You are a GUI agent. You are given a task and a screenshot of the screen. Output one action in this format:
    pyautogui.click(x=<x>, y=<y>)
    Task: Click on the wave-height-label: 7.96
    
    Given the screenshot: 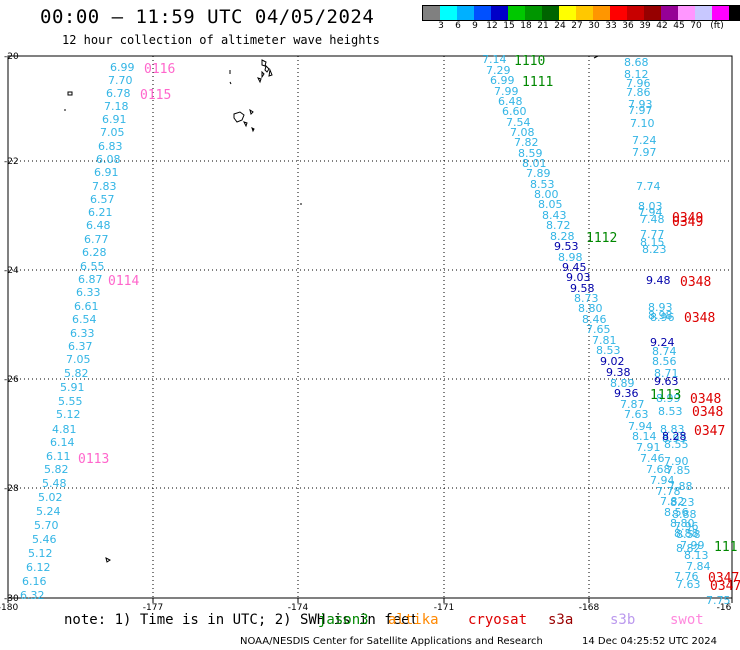 What is the action you would take?
    pyautogui.click(x=638, y=83)
    